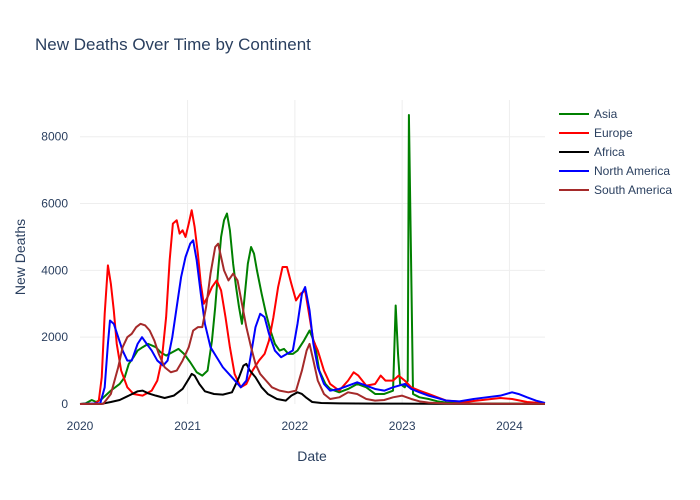  Describe the element at coordinates (609, 152) in the screenshot. I see `legend-label: Africa` at that location.